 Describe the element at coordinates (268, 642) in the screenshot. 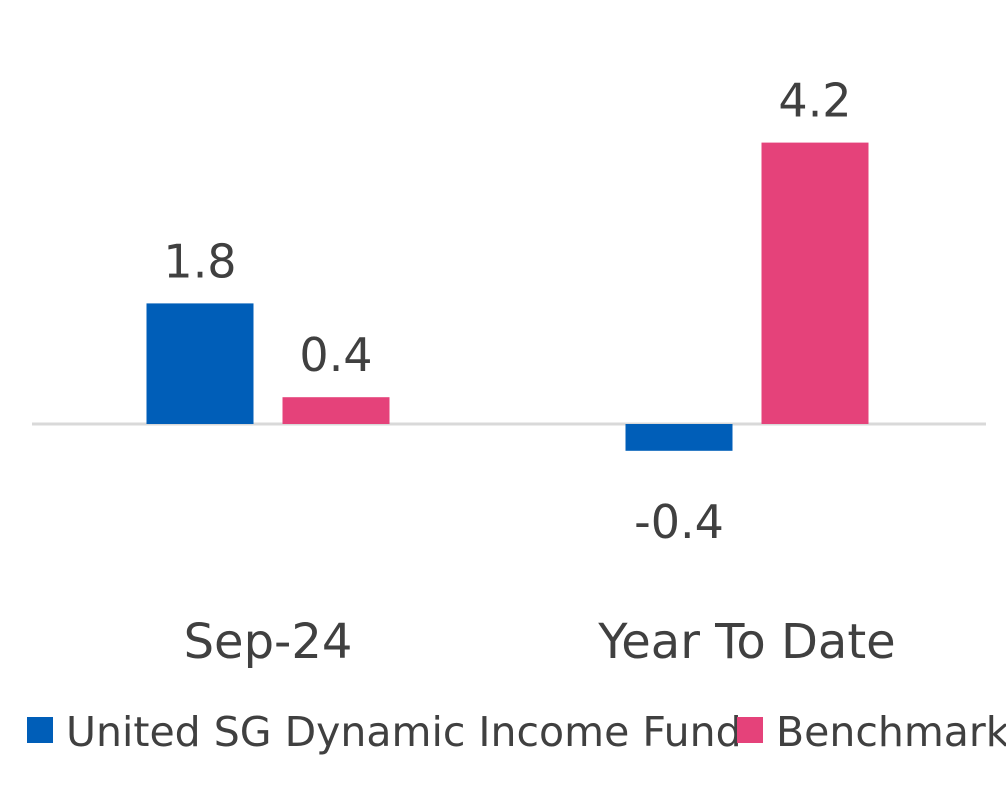

I see `category-label-sep-24: Sep-24` at that location.